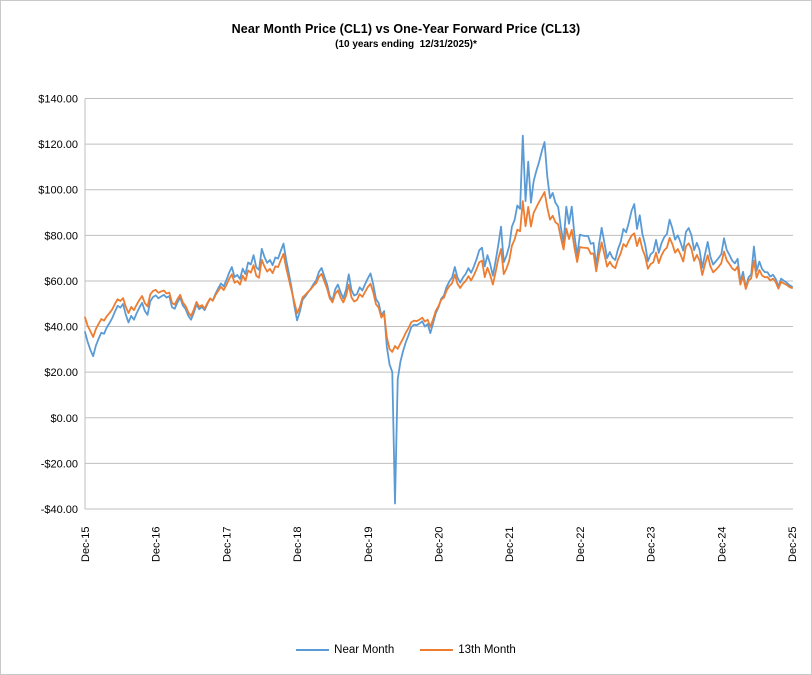 This screenshot has width=812, height=675. What do you see at coordinates (440, 544) in the screenshot?
I see `x-axis-tick-label: Dec-20` at bounding box center [440, 544].